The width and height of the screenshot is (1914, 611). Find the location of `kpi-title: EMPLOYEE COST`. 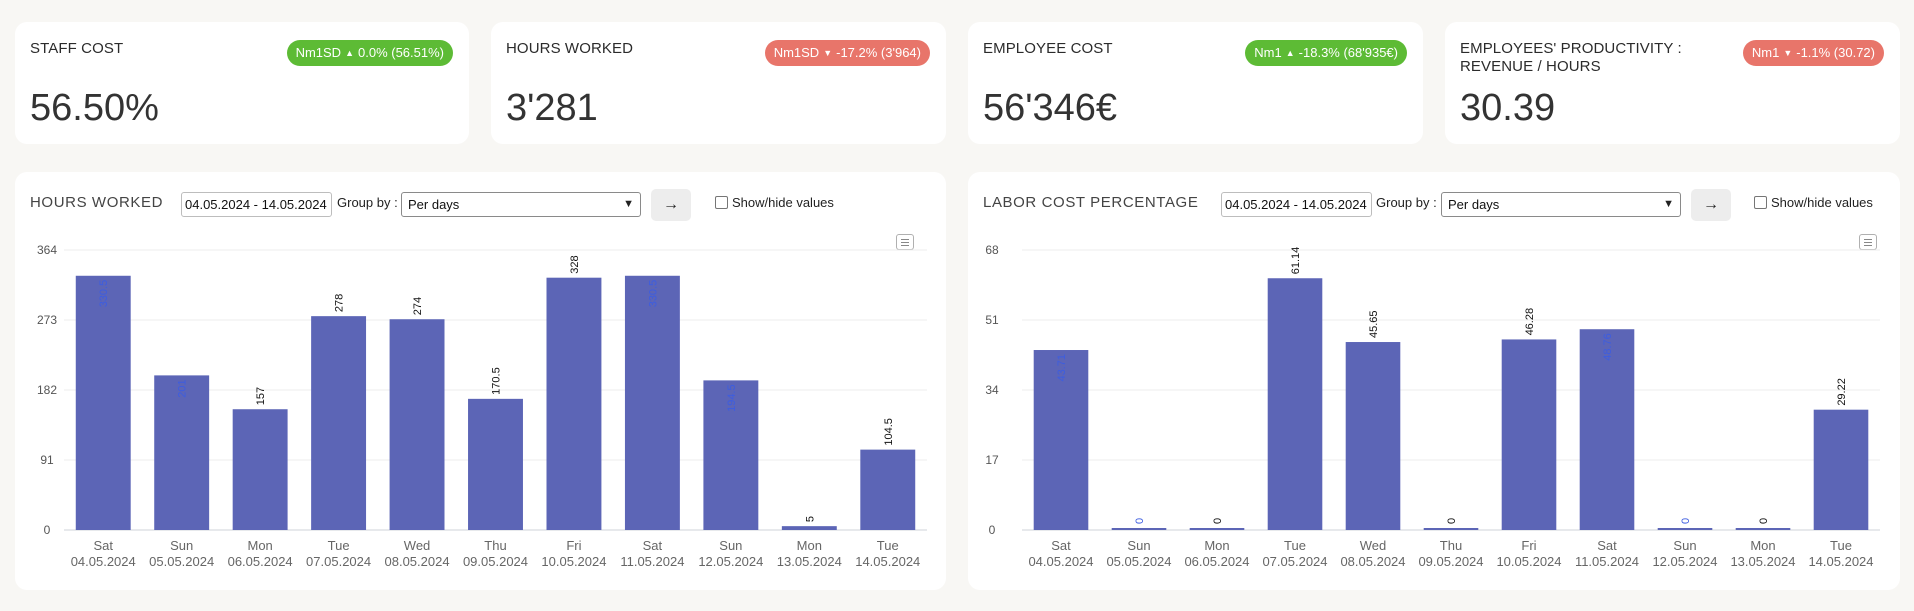

kpi-title: EMPLOYEE COST is located at coordinates (1048, 48).